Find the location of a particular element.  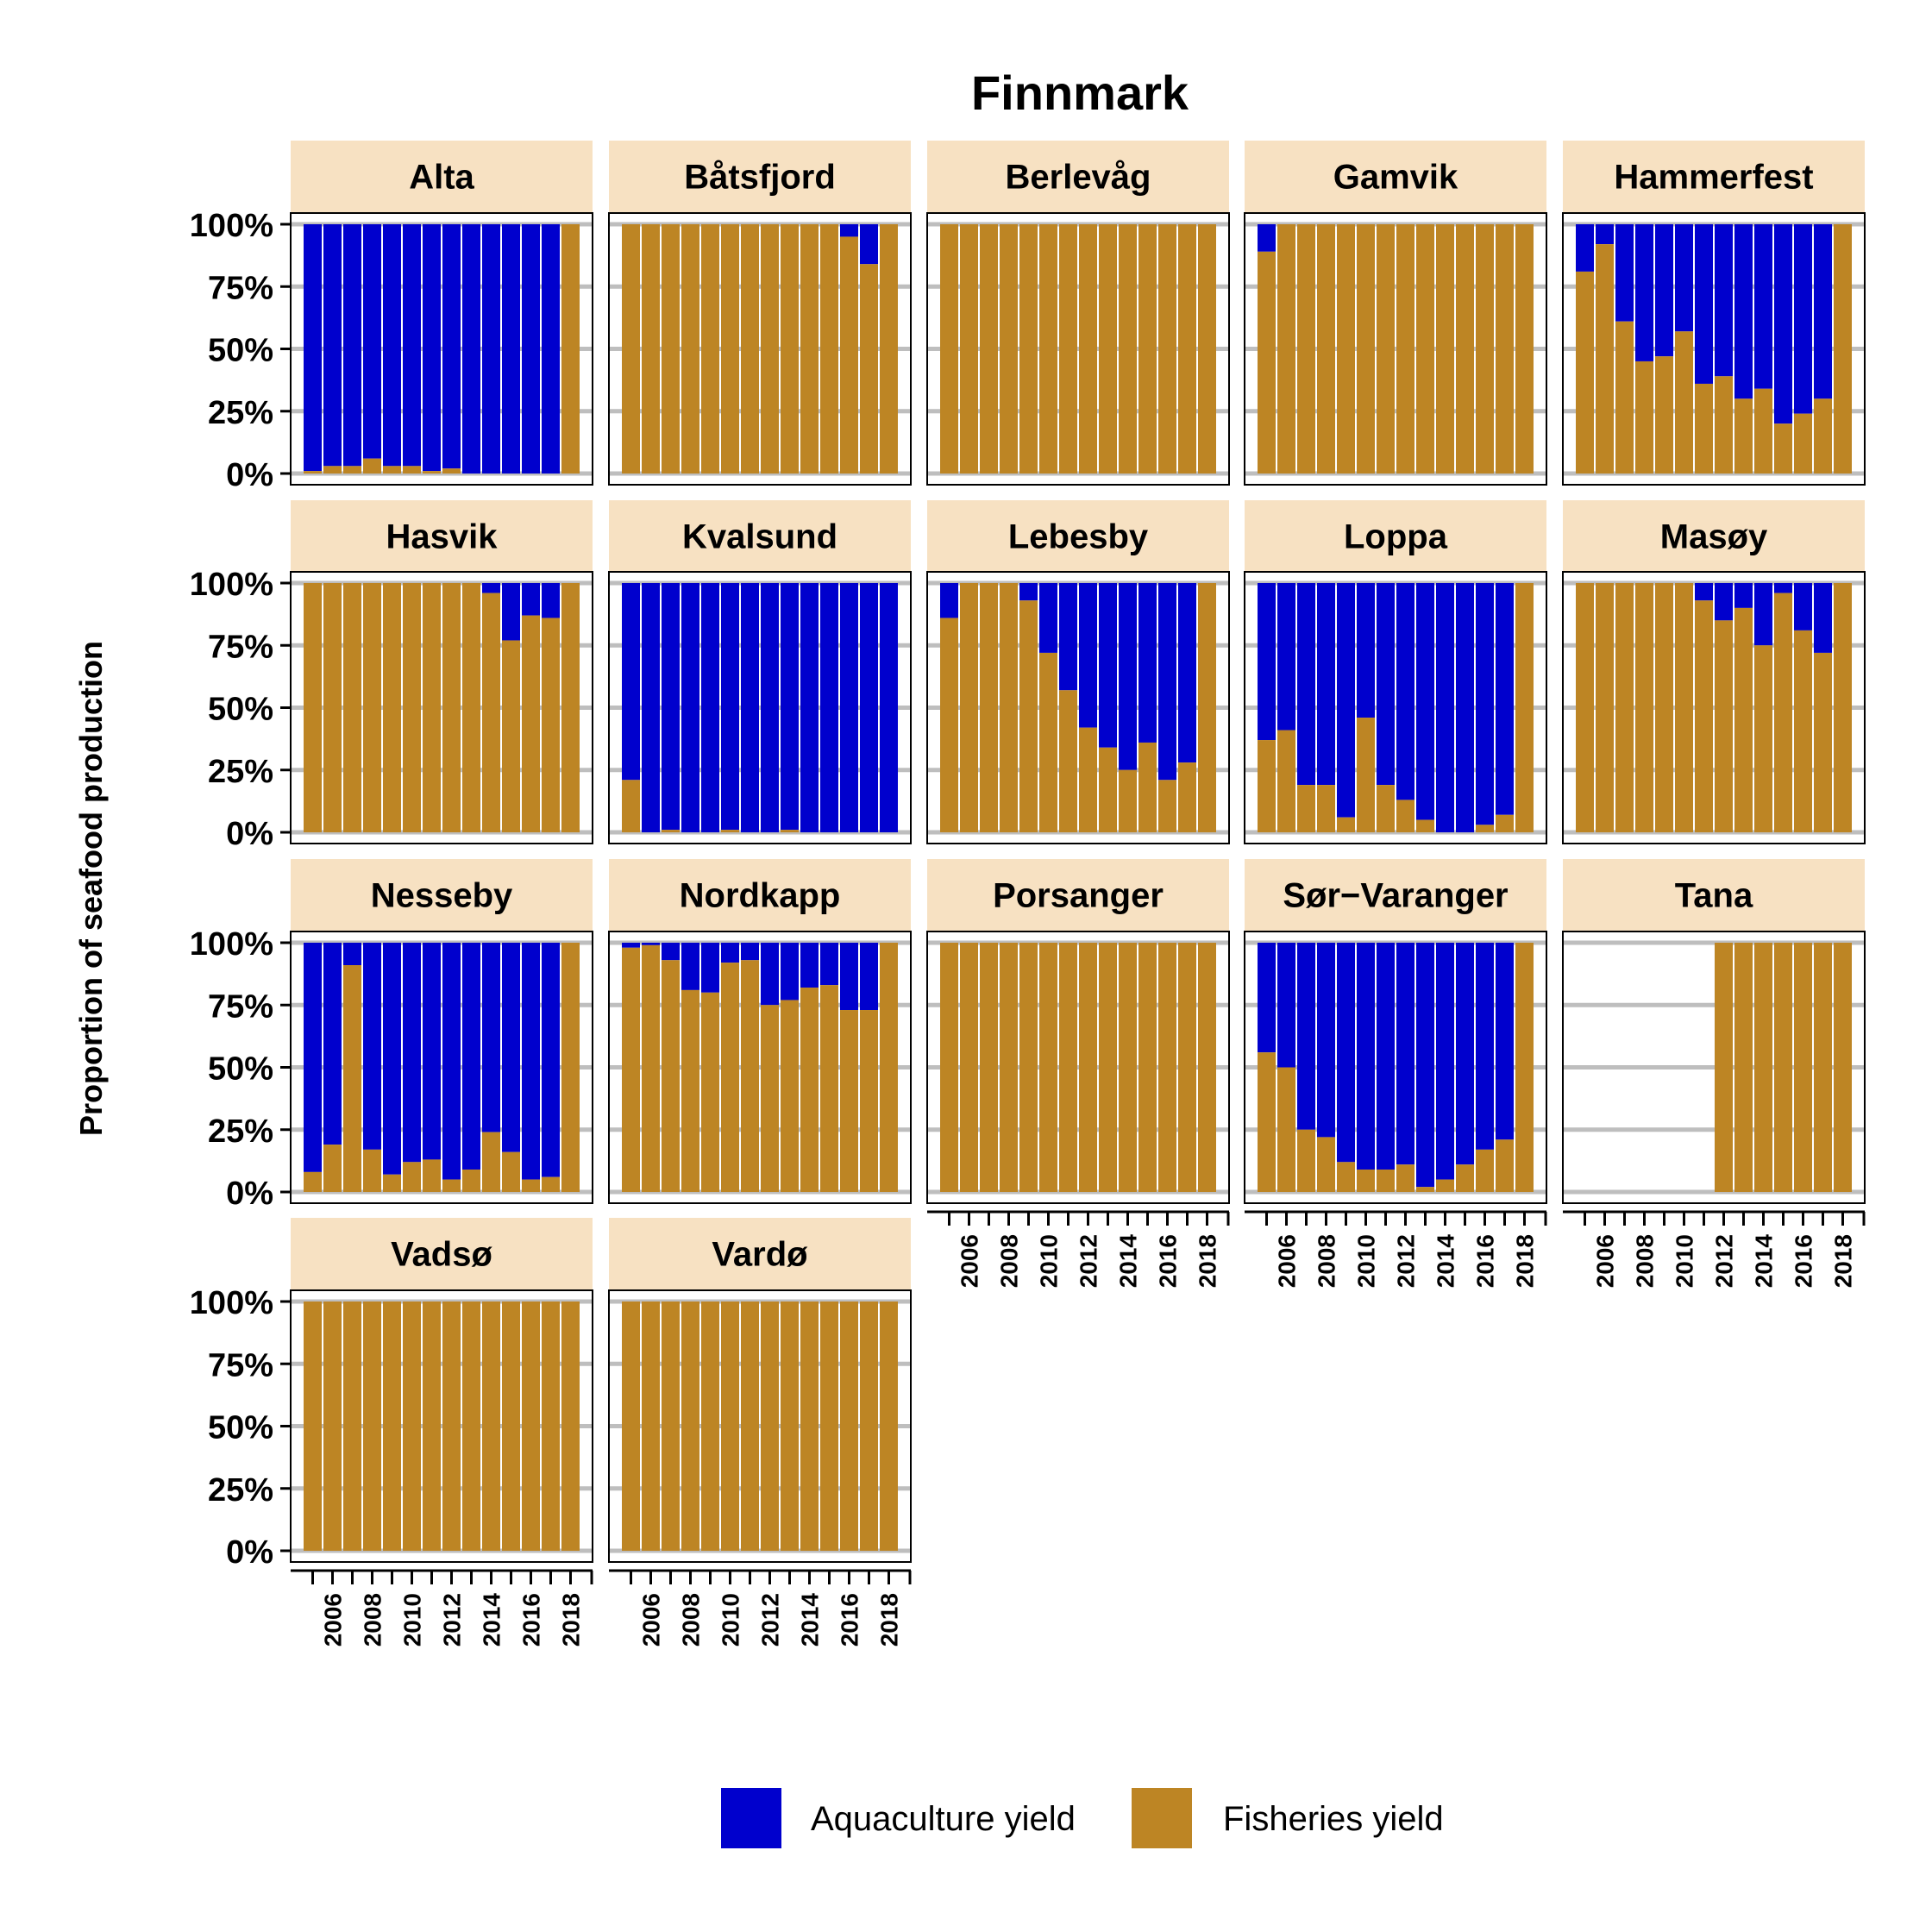

x-tick-label: 2008 is located at coordinates (1010, 1261).